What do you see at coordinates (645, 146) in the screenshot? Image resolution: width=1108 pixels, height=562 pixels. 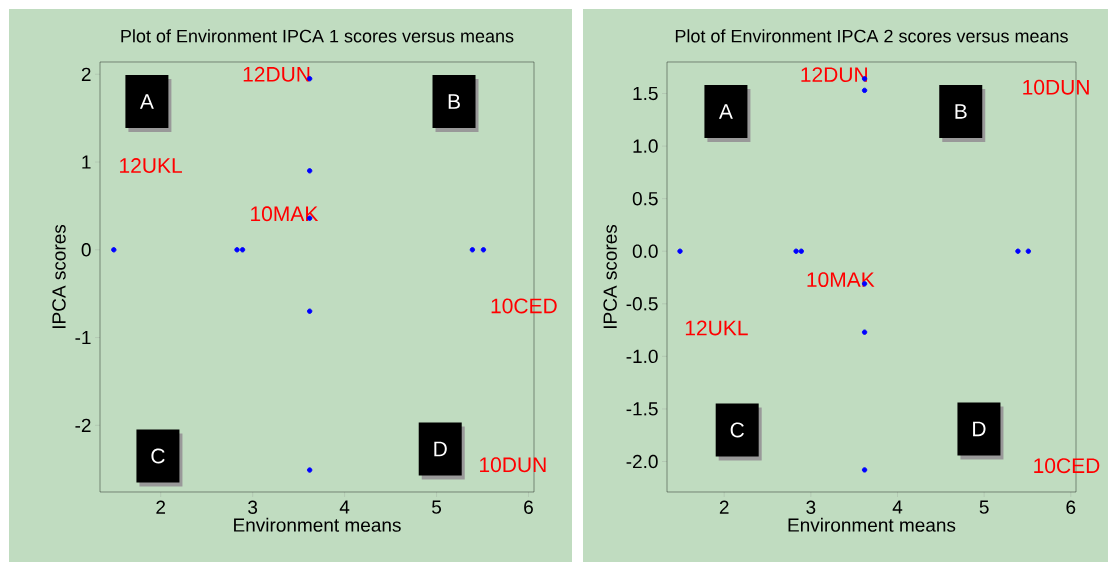 I see `y-tick-label: 1.0` at bounding box center [645, 146].